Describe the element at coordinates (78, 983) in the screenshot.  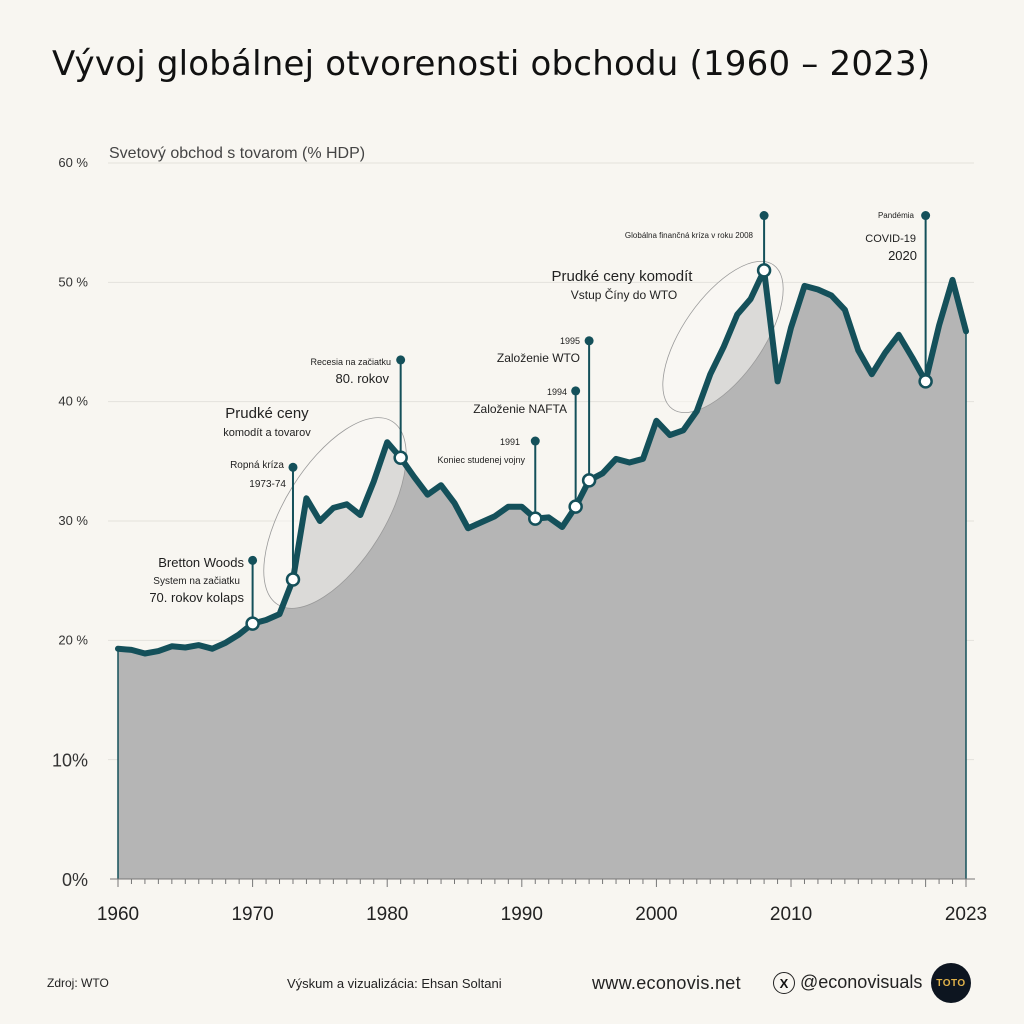
I see `source-note: Zdroj: WTO` at that location.